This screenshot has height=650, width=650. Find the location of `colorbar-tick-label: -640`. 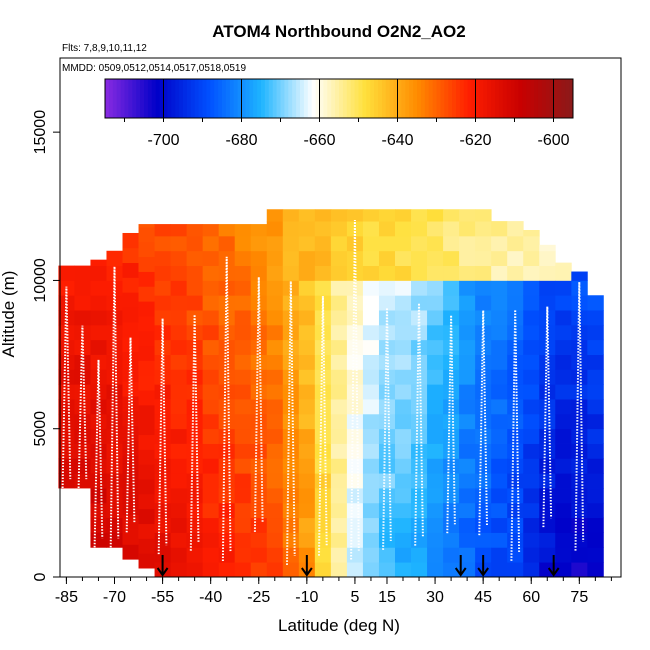

colorbar-tick-label: -640 is located at coordinates (397, 140).